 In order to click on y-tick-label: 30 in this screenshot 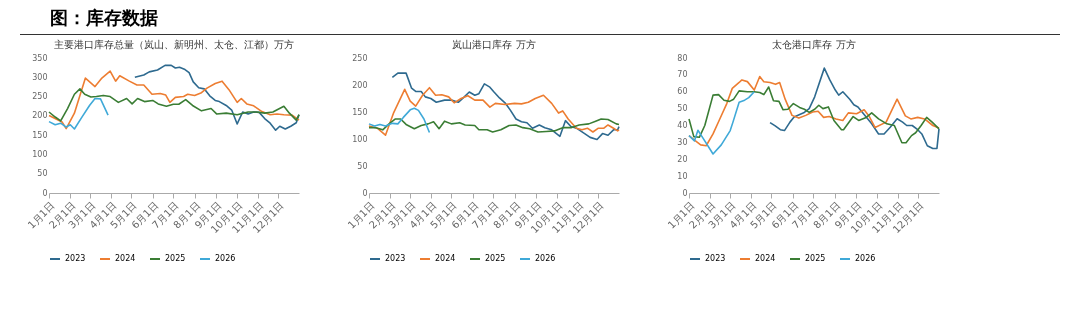, I will do `click(682, 142)`.